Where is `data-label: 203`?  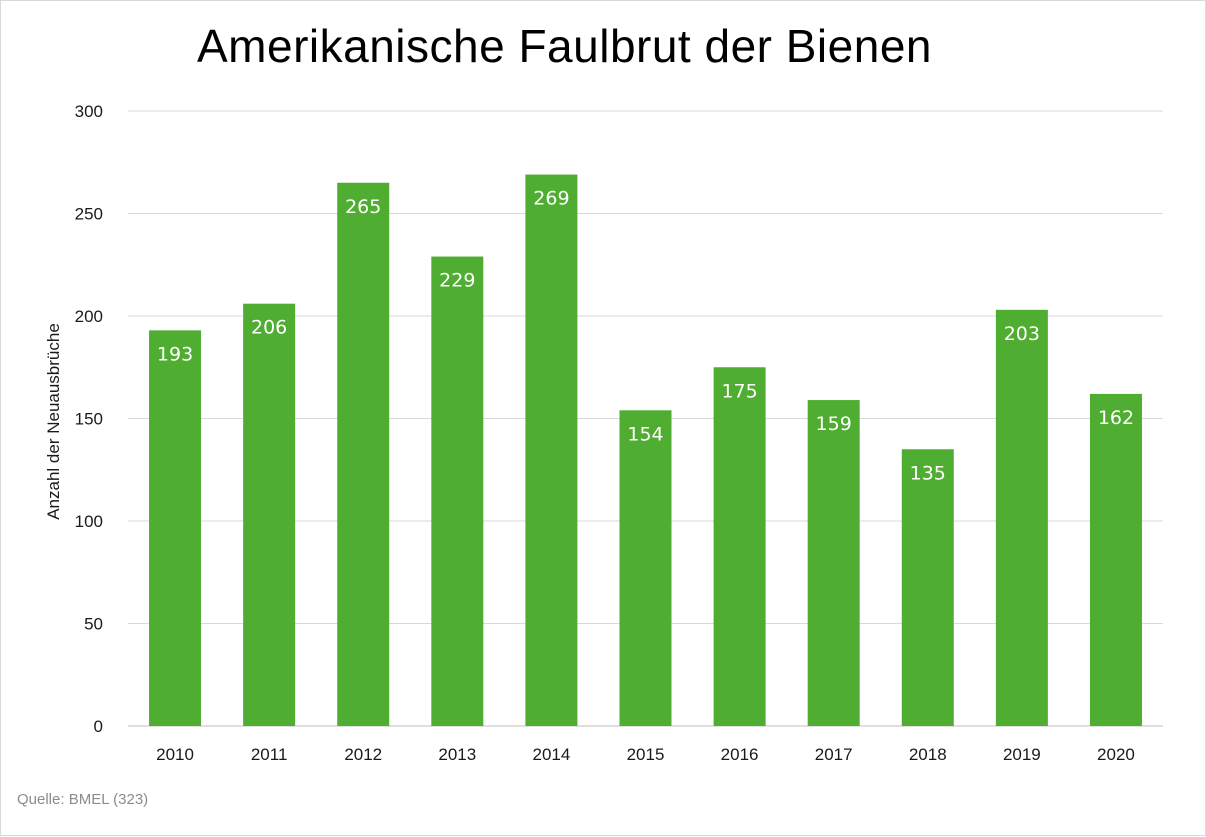 data-label: 203 is located at coordinates (1022, 334).